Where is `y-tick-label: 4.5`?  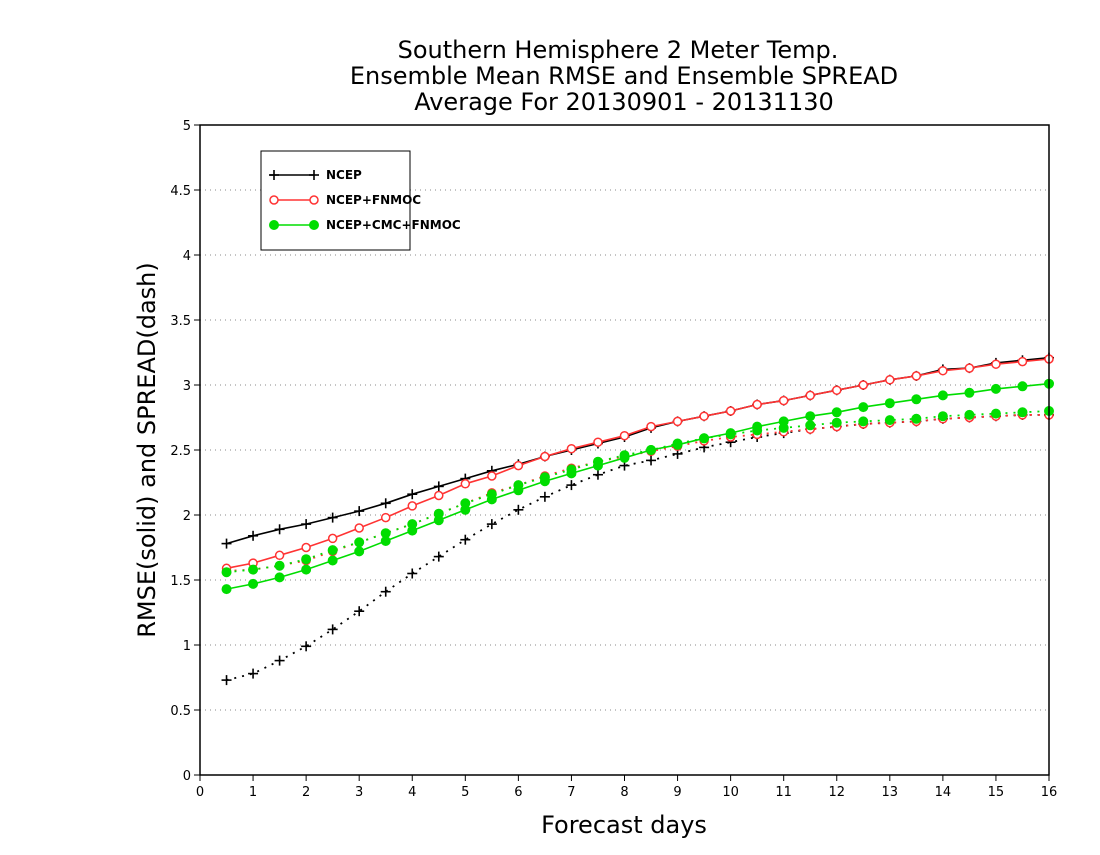
y-tick-label: 4.5 is located at coordinates (180, 191).